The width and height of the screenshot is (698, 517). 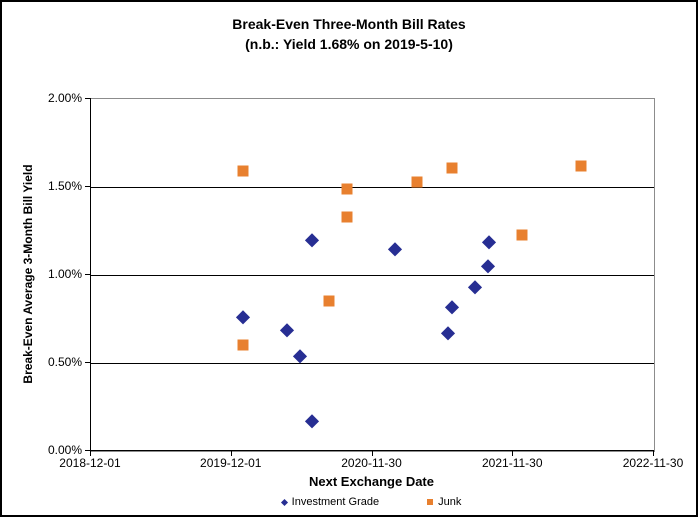 What do you see at coordinates (349, 24) in the screenshot?
I see `chart-title-line1: Break-Even Three-Month Bill Rates` at bounding box center [349, 24].